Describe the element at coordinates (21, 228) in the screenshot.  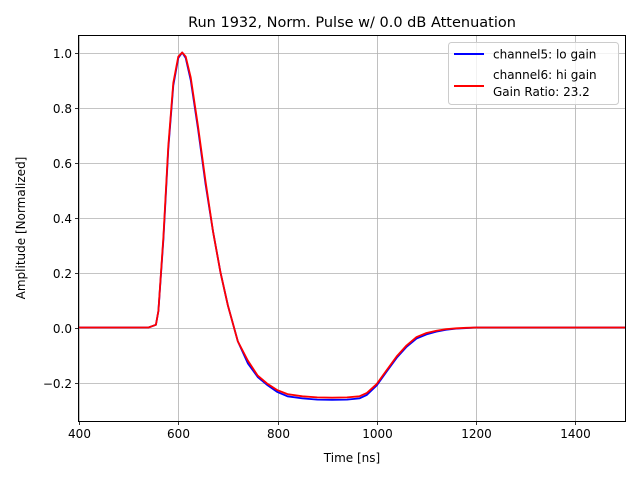
I see `y-axis-label: Amplitude [Normalized]` at that location.